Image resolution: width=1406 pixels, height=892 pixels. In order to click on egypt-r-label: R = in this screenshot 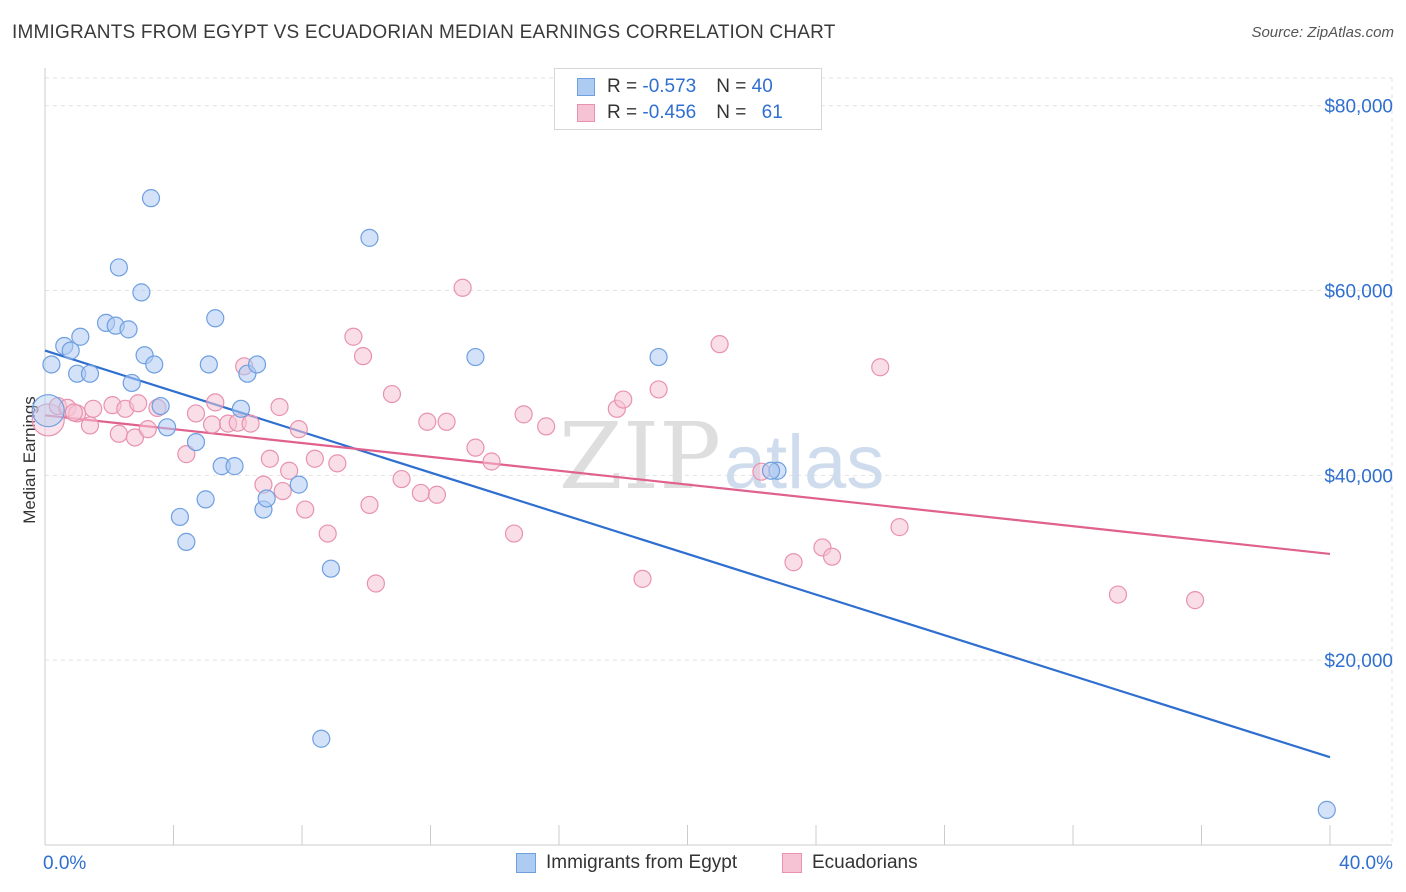, I will do `click(625, 86)`.